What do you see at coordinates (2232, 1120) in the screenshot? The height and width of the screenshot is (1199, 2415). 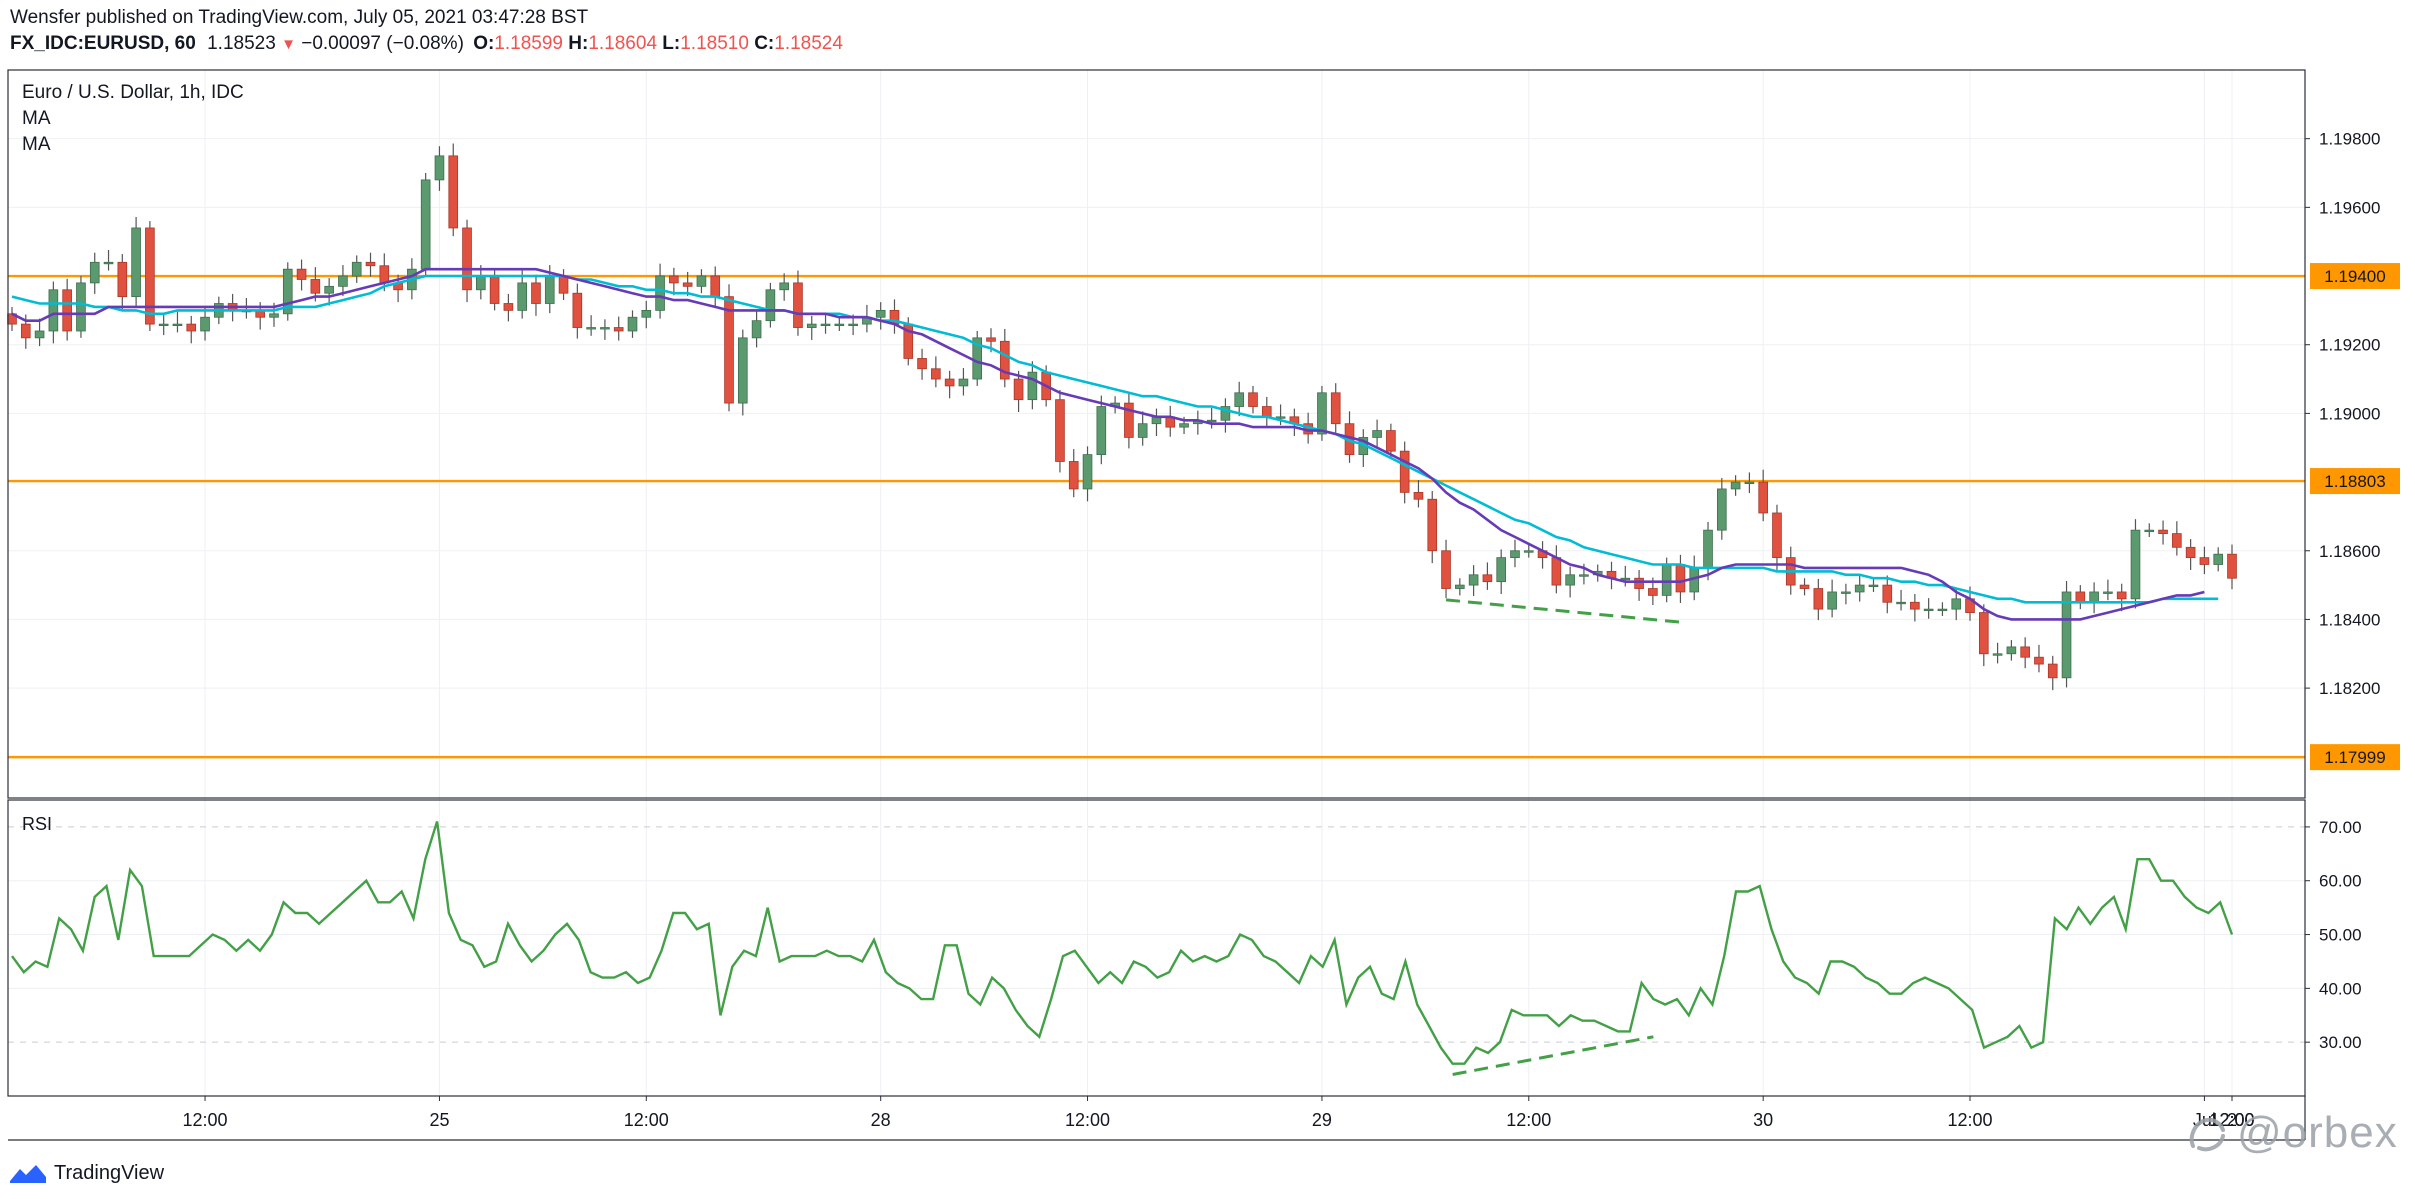 I see `time-tick-label: 2` at bounding box center [2232, 1120].